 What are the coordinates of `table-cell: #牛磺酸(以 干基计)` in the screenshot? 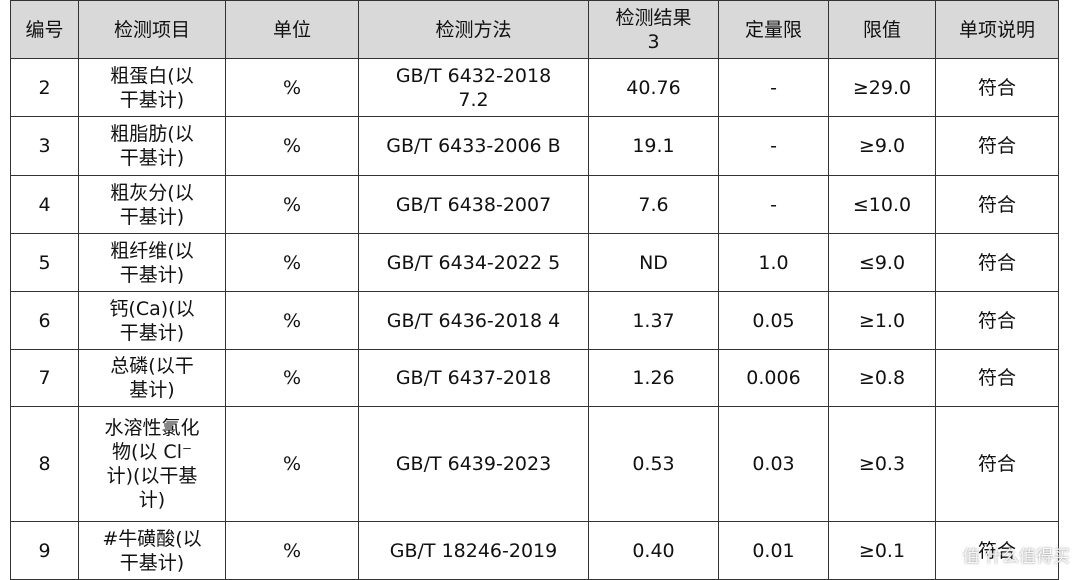 It's located at (152, 550).